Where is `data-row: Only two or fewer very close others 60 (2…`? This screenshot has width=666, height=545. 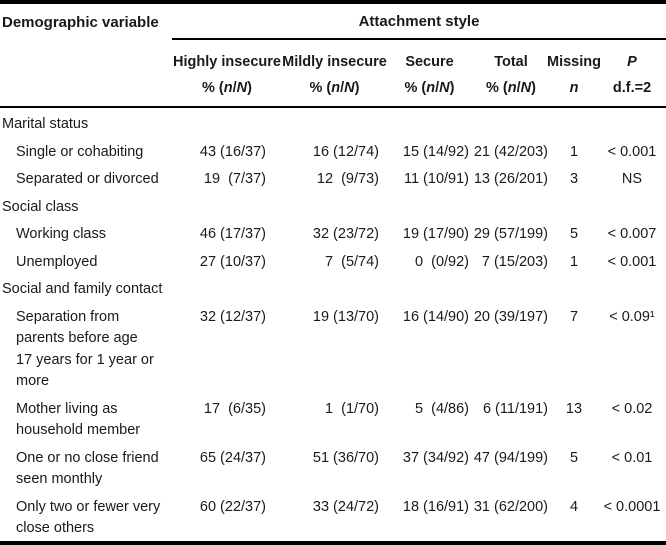 data-row: Only two or fewer very close others 60 (2… is located at coordinates (333, 515).